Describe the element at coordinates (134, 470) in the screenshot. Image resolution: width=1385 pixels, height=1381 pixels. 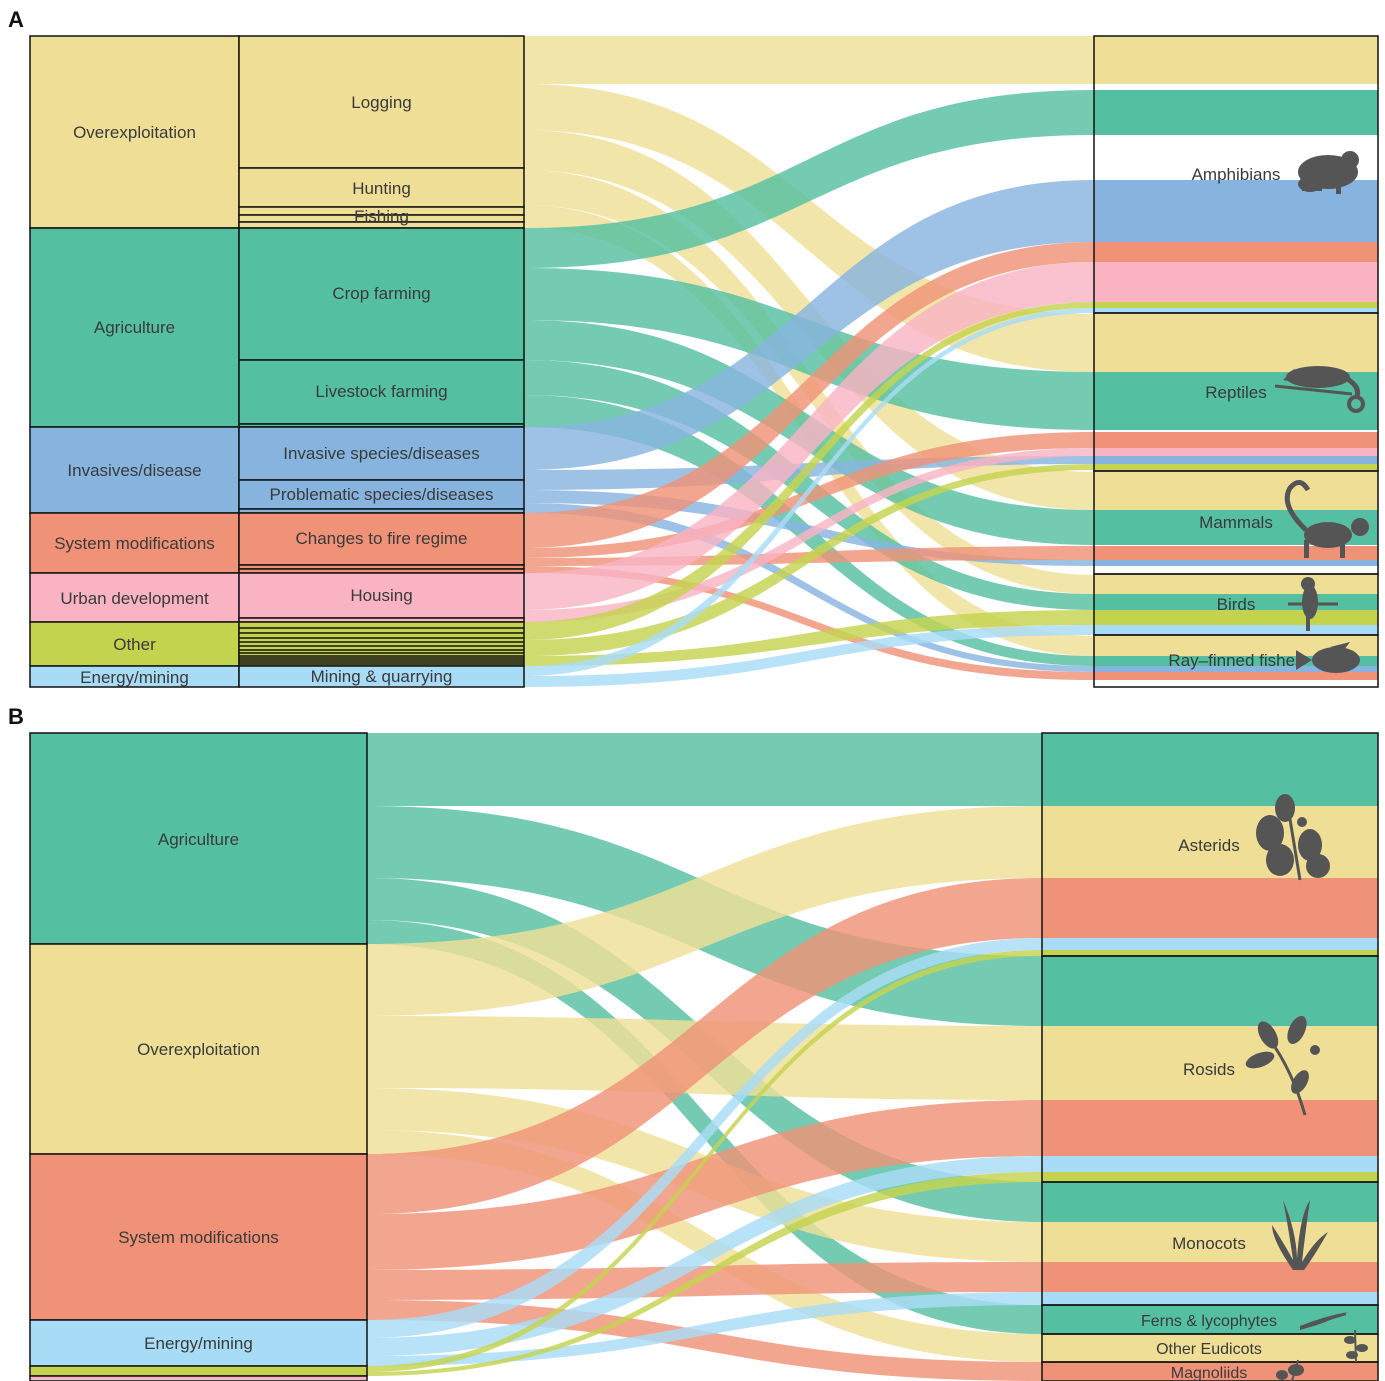
I see `threat-label: Invasives/disease` at that location.